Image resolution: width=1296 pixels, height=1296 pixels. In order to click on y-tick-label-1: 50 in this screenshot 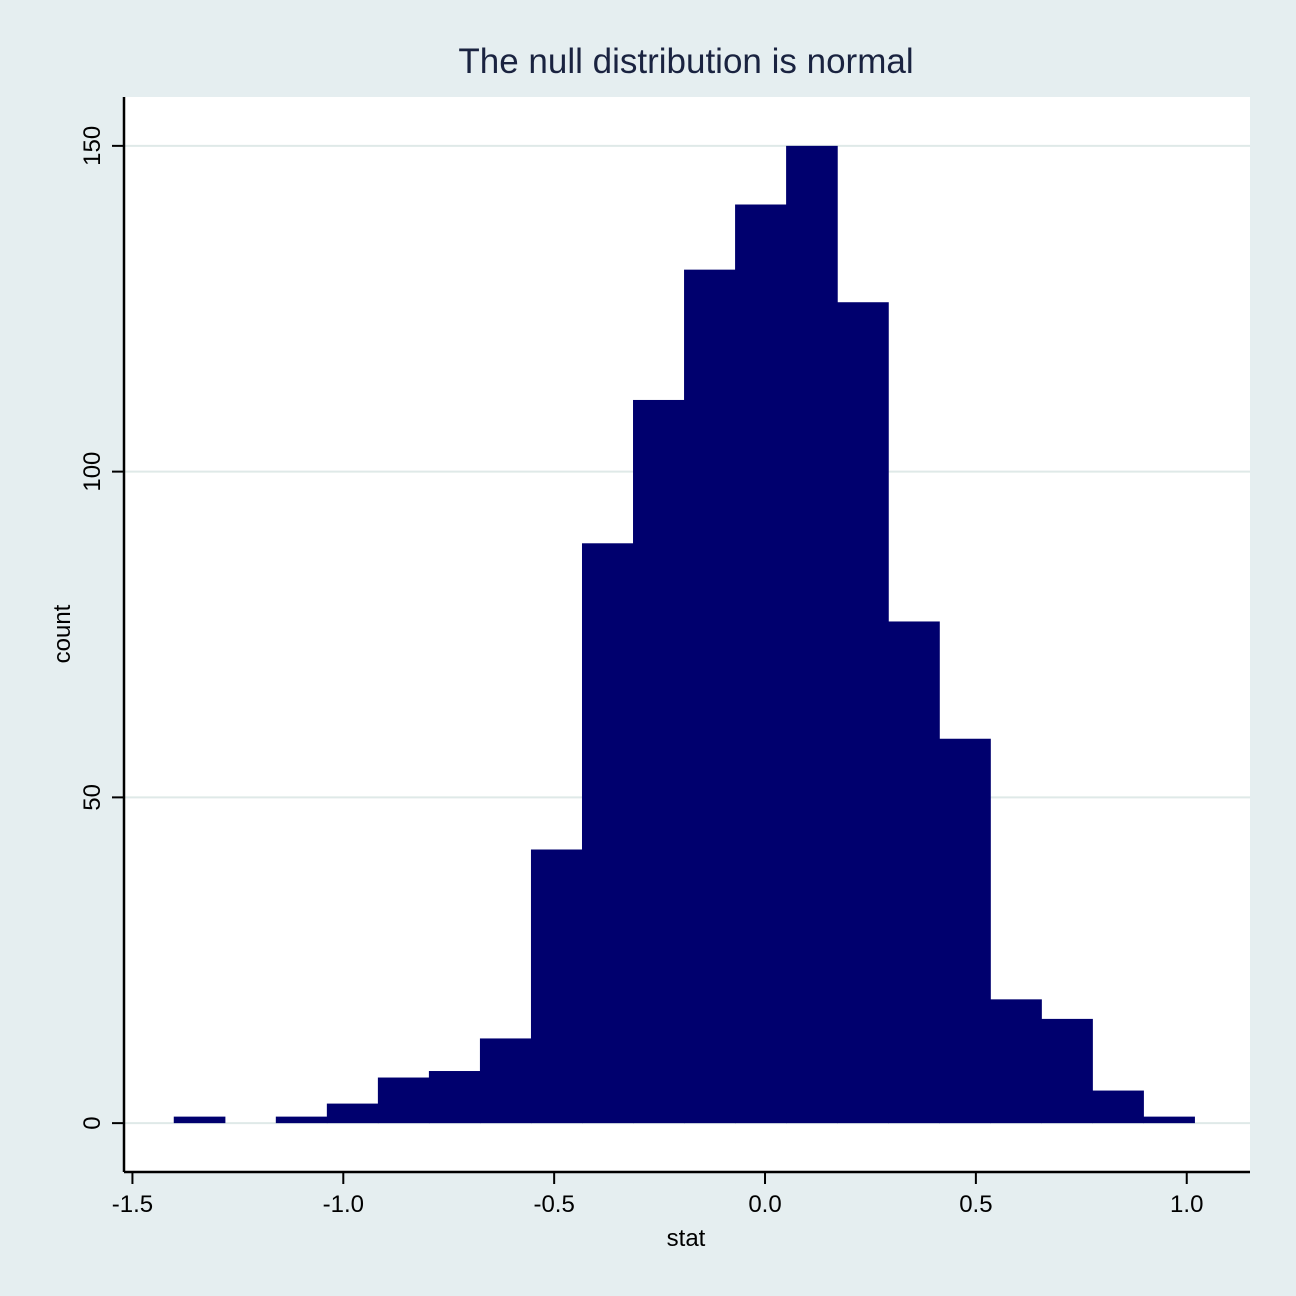, I will do `click(92, 797)`.